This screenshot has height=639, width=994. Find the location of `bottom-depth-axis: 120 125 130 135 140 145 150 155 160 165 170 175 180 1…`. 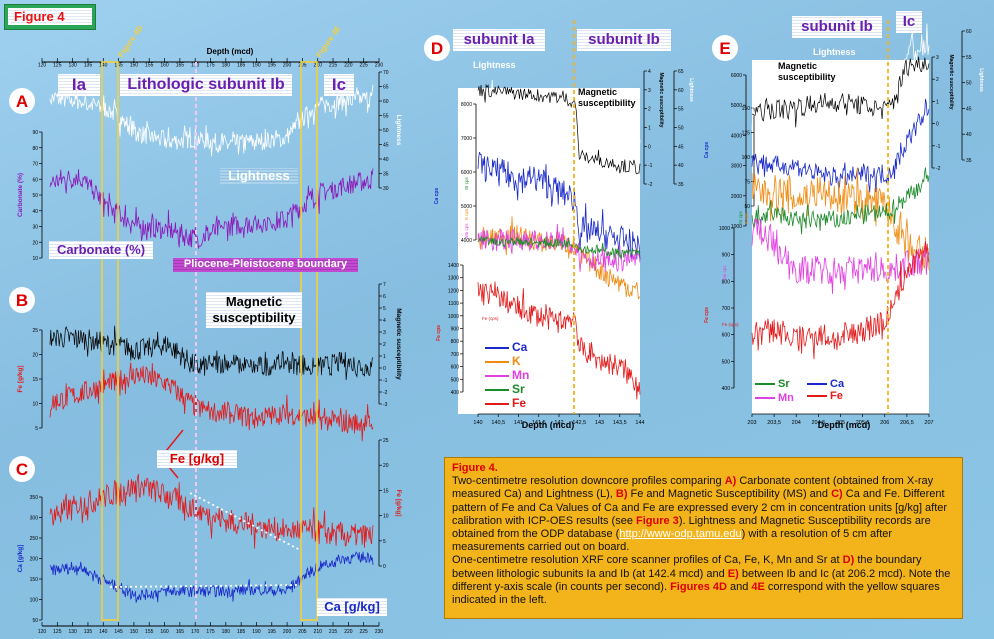

bottom-depth-axis: 120 125 130 135 140 145 150 155 160 165 170 175 180 1… is located at coordinates (210, 628).